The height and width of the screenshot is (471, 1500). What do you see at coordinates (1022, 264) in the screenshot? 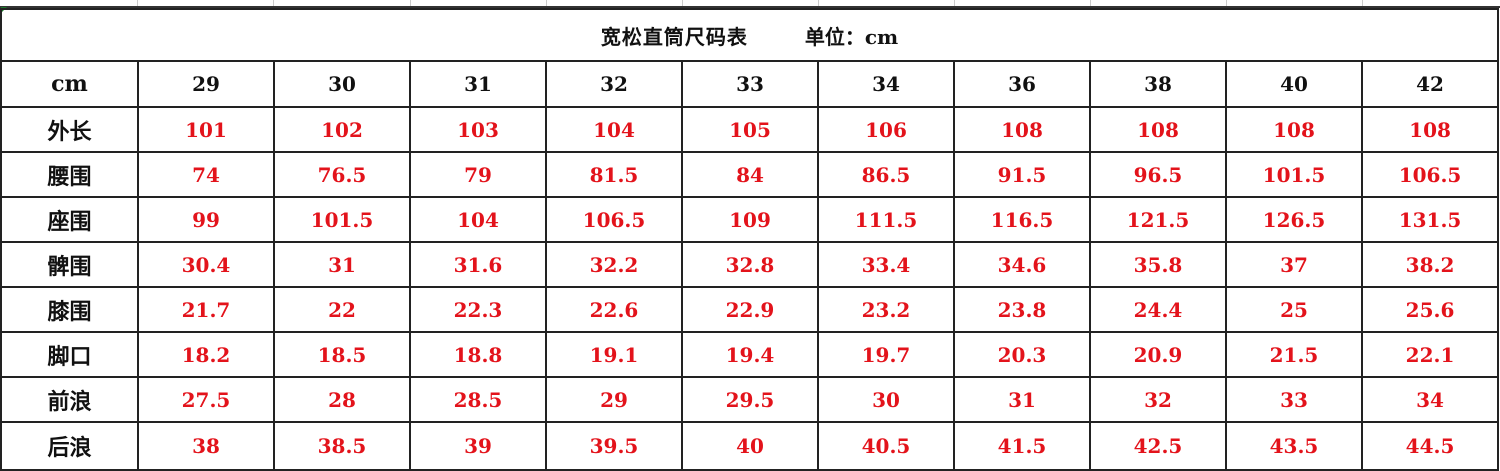
I see `value-cell: 34.6` at bounding box center [1022, 264].